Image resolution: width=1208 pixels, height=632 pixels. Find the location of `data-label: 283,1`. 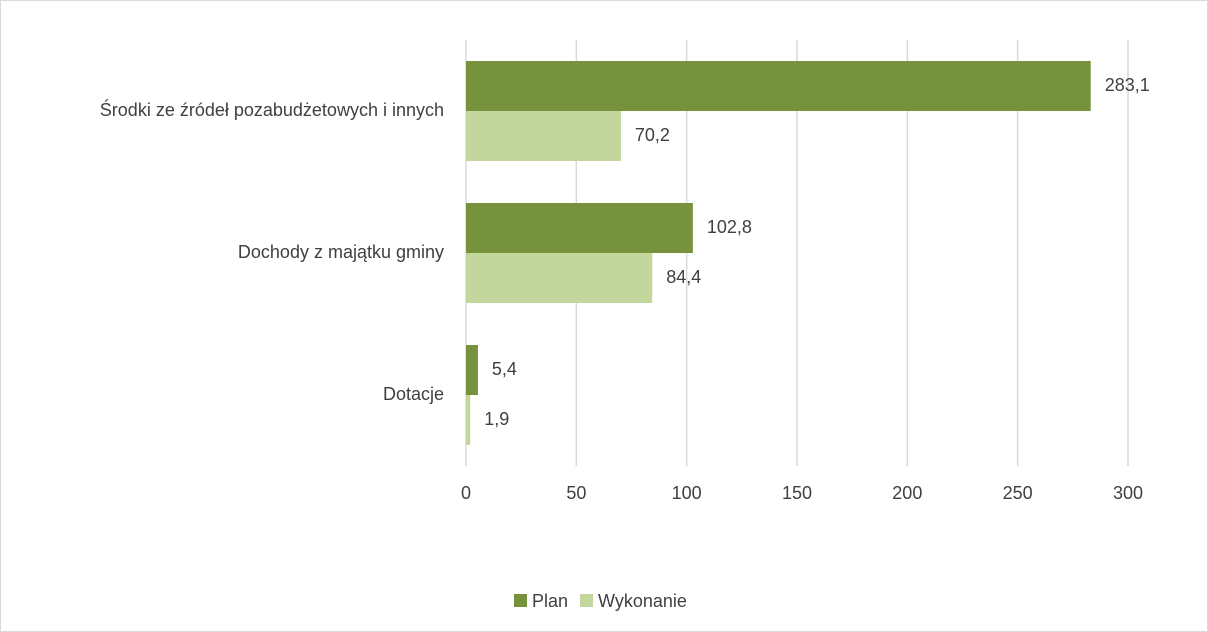

data-label: 283,1 is located at coordinates (1127, 85).